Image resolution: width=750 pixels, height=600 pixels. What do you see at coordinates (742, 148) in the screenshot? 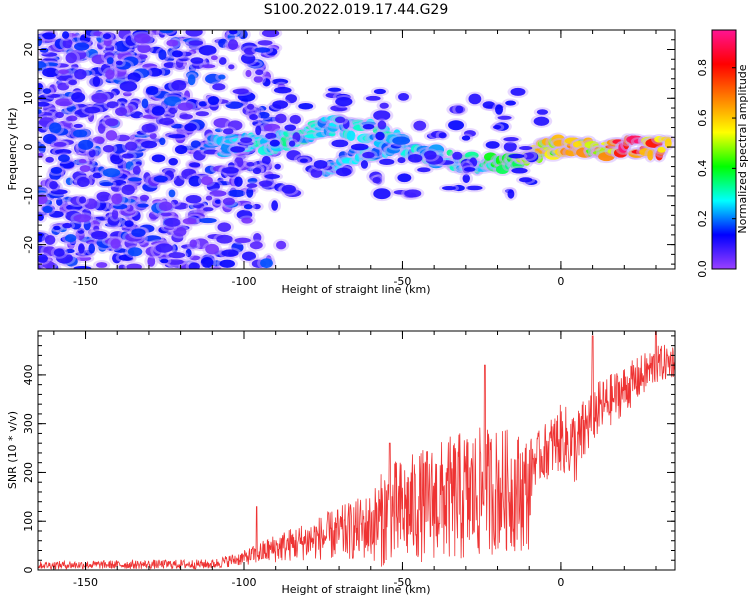
I see `colorbar-label: Normalized spectral amplitude` at bounding box center [742, 148].